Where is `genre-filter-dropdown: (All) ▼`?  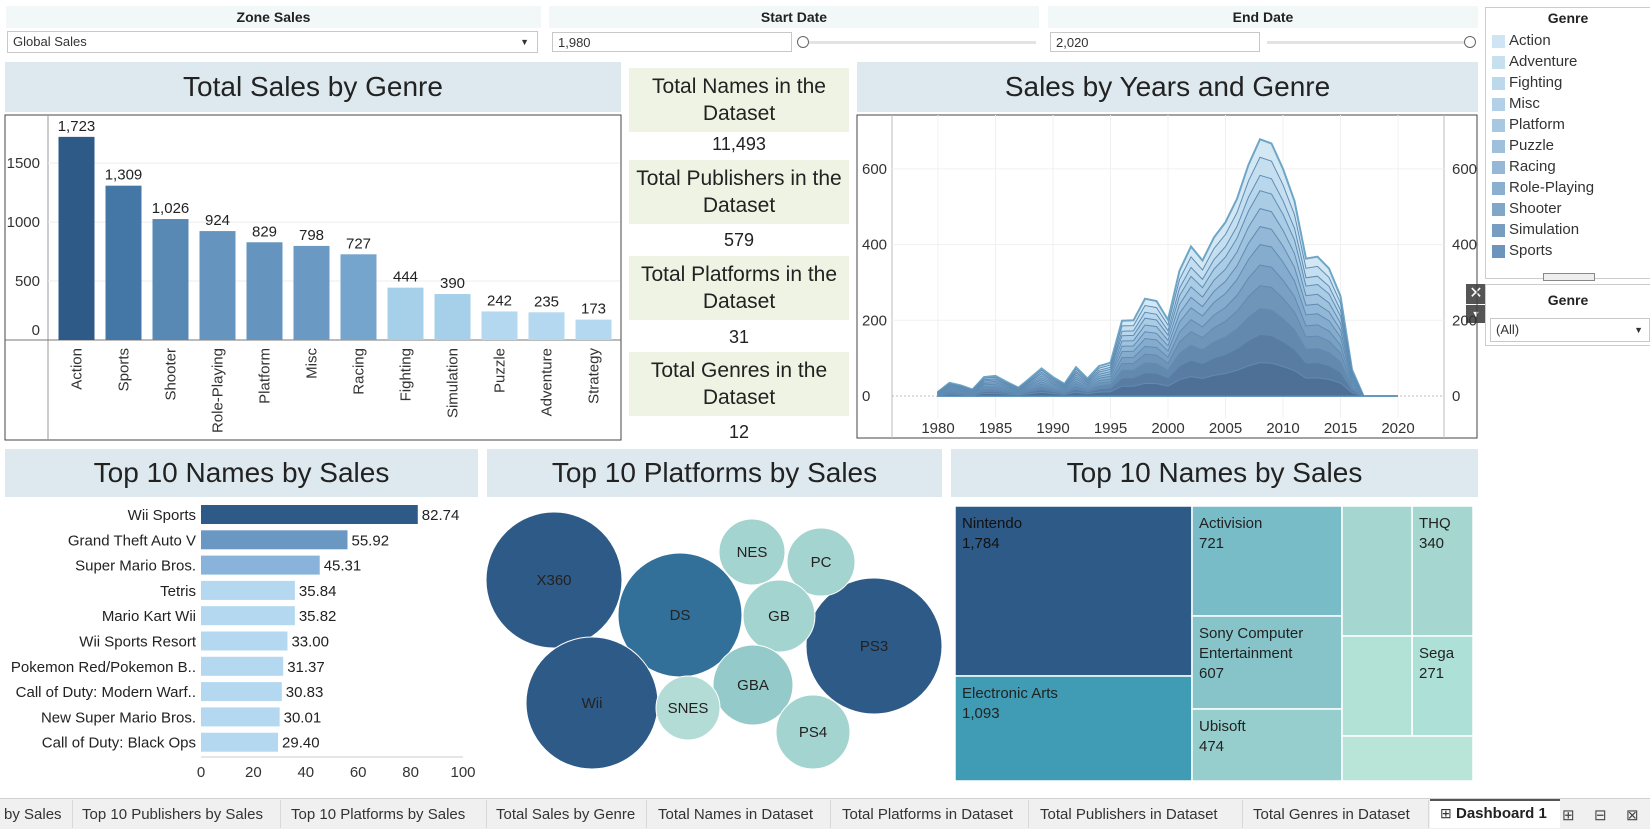
genre-filter-dropdown: (All) ▼ is located at coordinates (1570, 330).